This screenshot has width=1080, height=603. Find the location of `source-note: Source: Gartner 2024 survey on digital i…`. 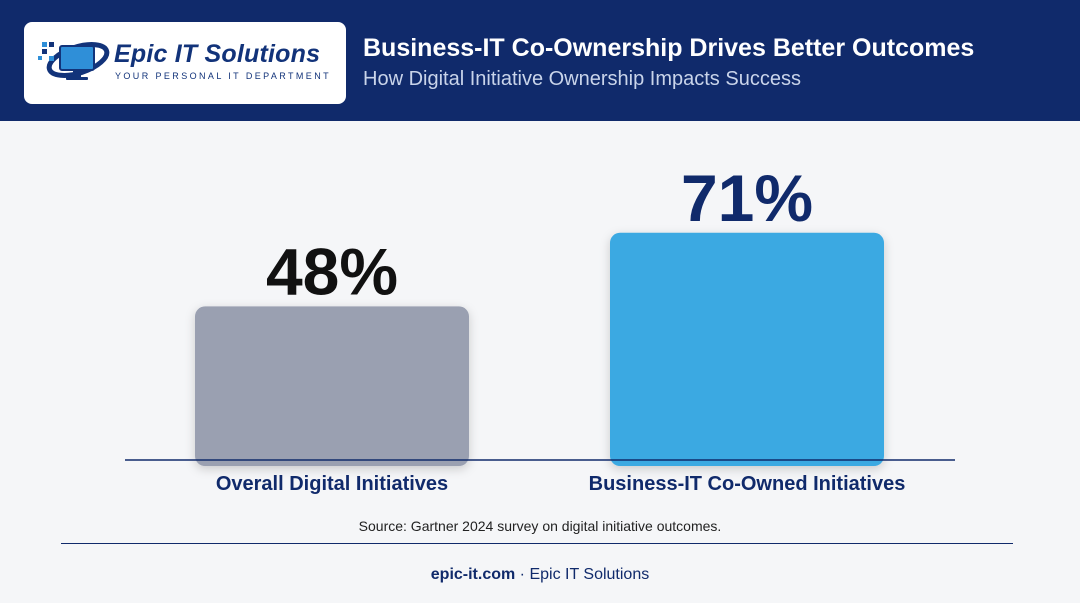

source-note: Source: Gartner 2024 survey on digital i… is located at coordinates (540, 526).